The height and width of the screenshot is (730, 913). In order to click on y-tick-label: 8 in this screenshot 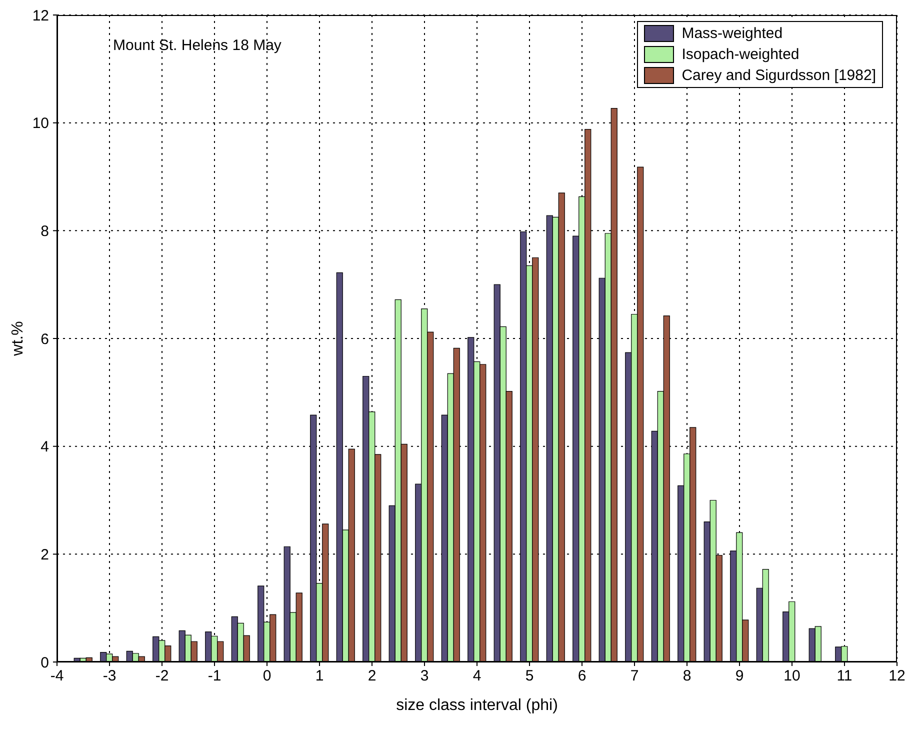, I will do `click(44, 231)`.